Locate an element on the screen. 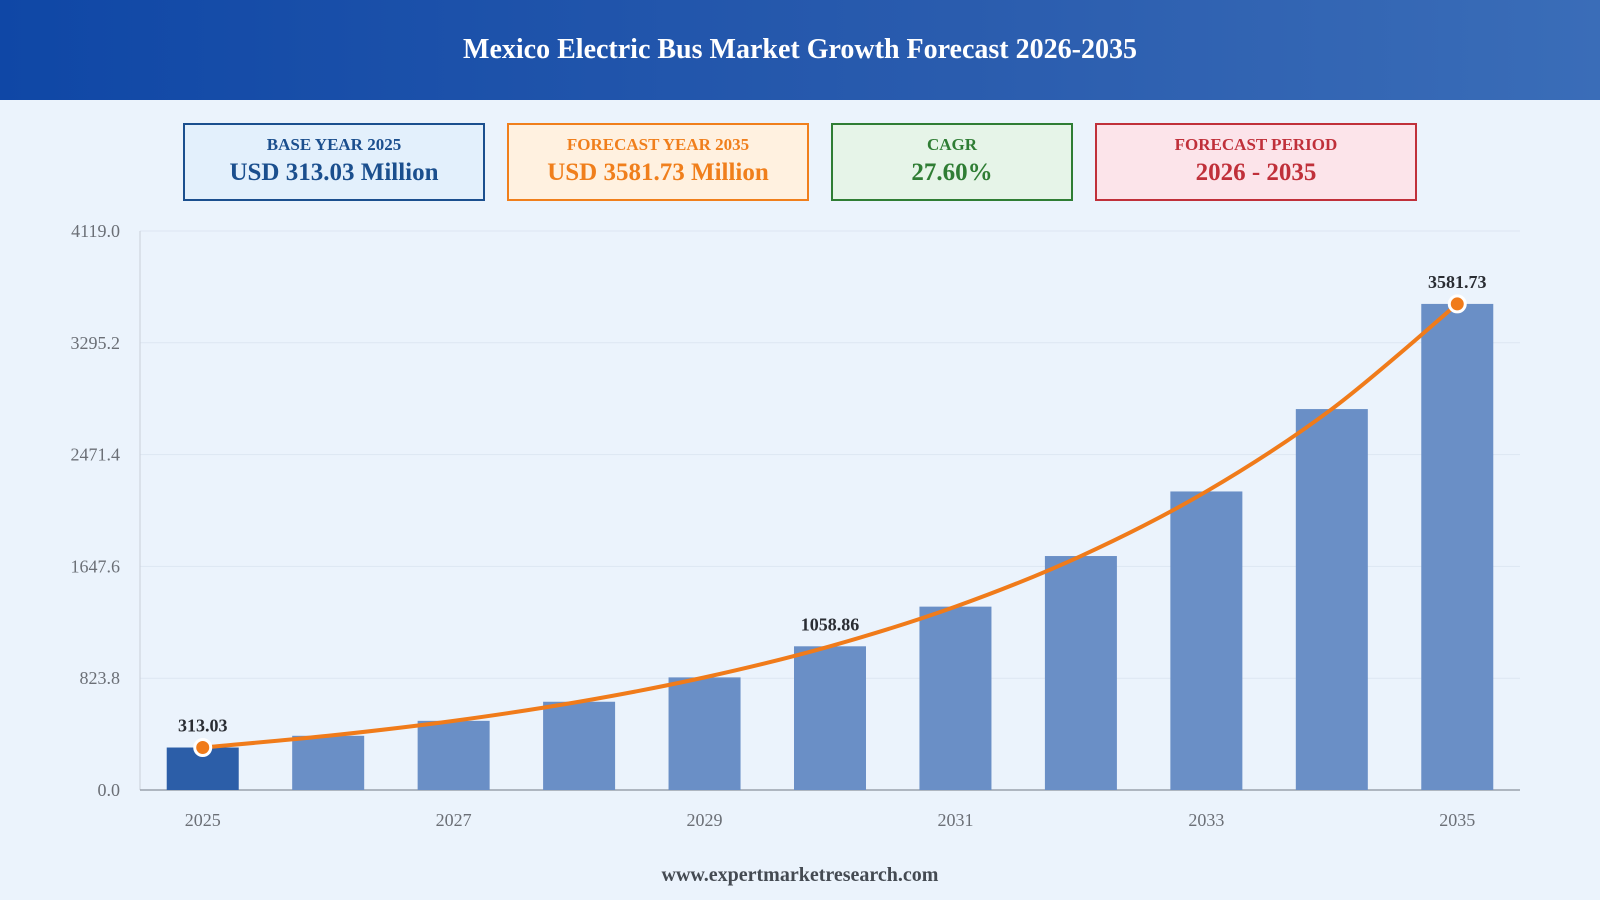 The width and height of the screenshot is (1600, 900). x-tick-label: 2031 is located at coordinates (955, 820).